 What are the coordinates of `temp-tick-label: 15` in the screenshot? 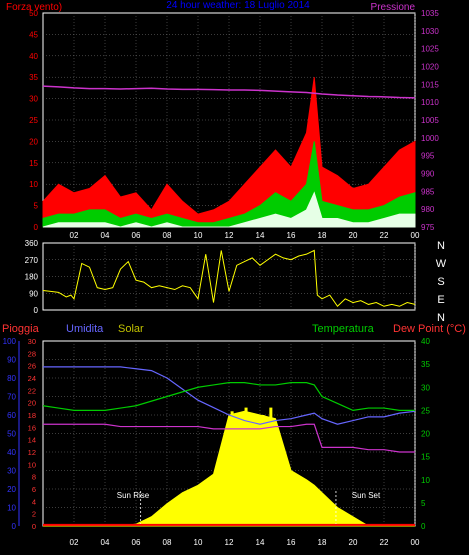 It's located at (425, 457).